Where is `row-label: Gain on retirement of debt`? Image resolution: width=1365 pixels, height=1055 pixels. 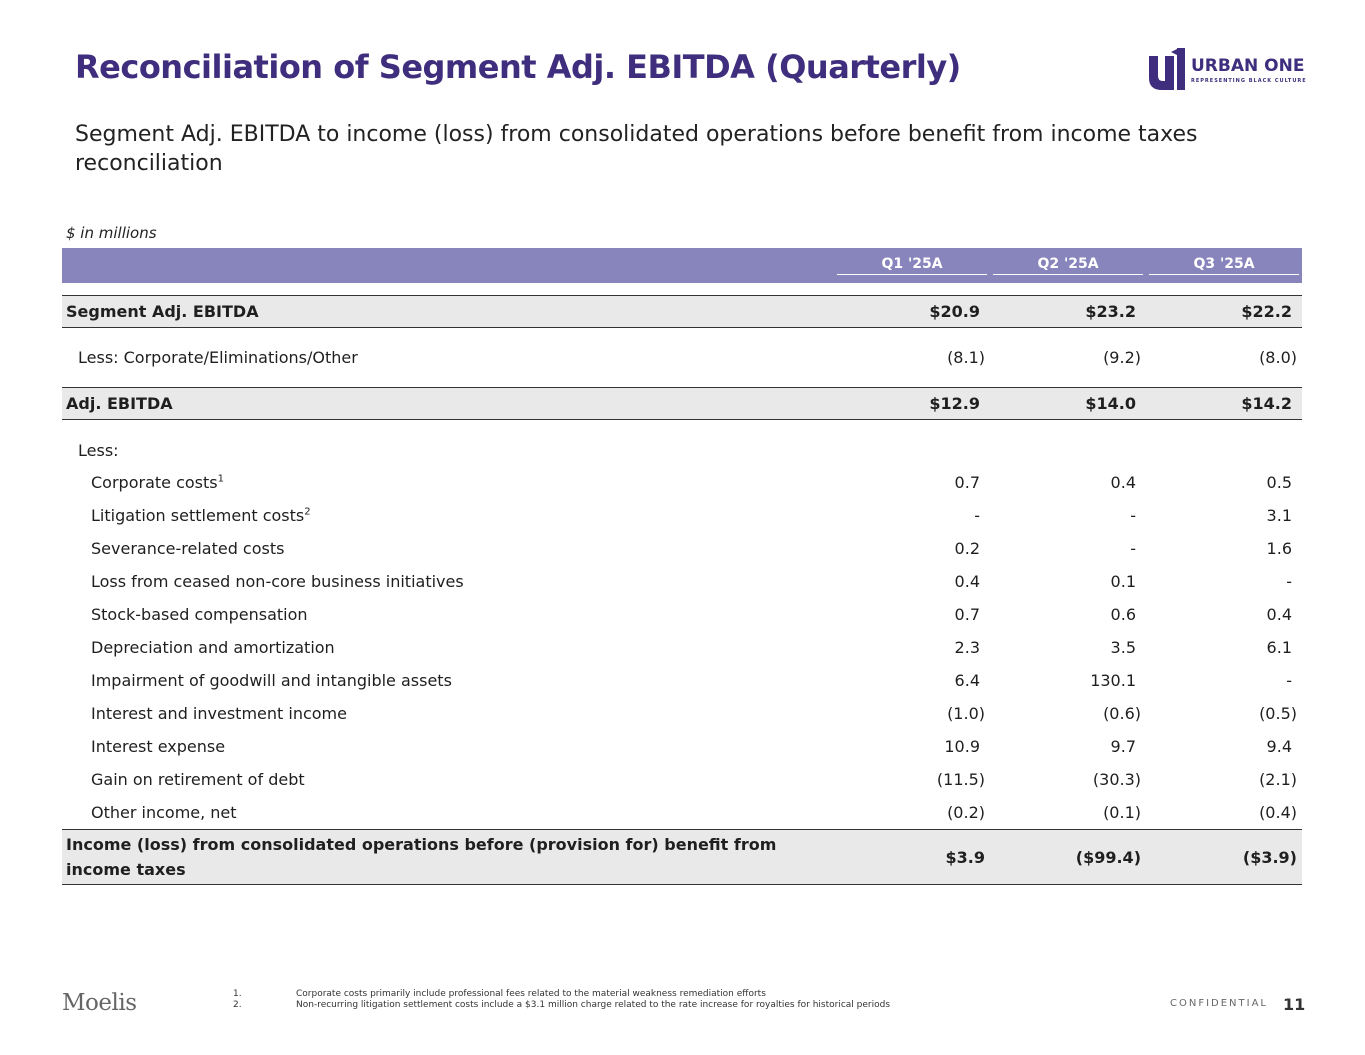
row-label: Gain on retirement of debt is located at coordinates (198, 779).